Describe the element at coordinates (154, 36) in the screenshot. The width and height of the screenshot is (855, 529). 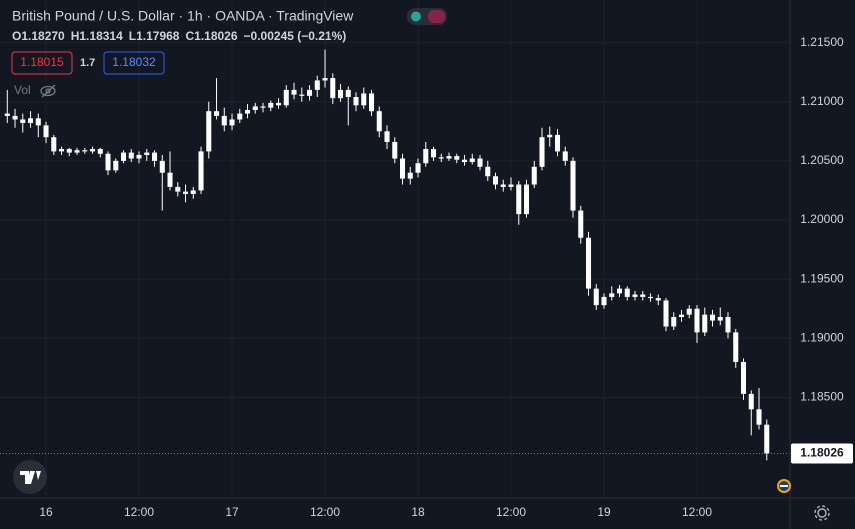
I see `ohlc-item: L1.17968` at that location.